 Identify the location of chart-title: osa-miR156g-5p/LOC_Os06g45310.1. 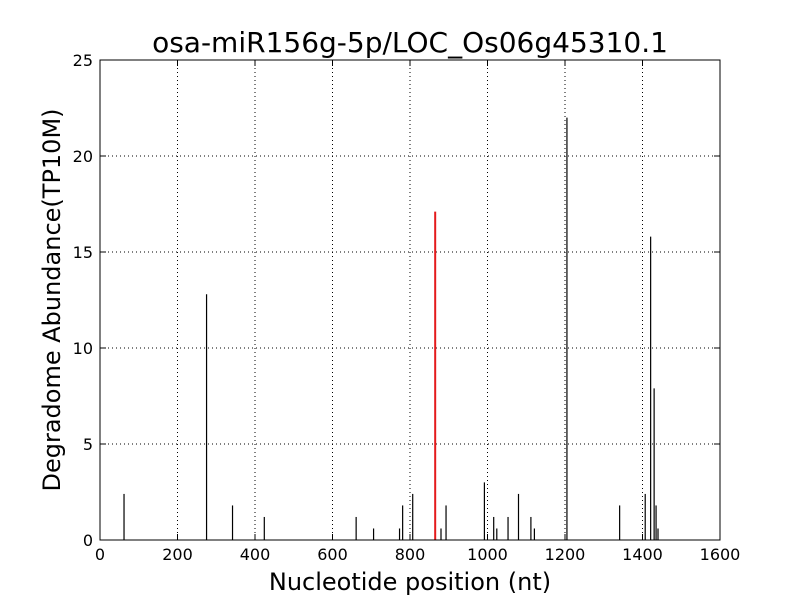
(410, 42).